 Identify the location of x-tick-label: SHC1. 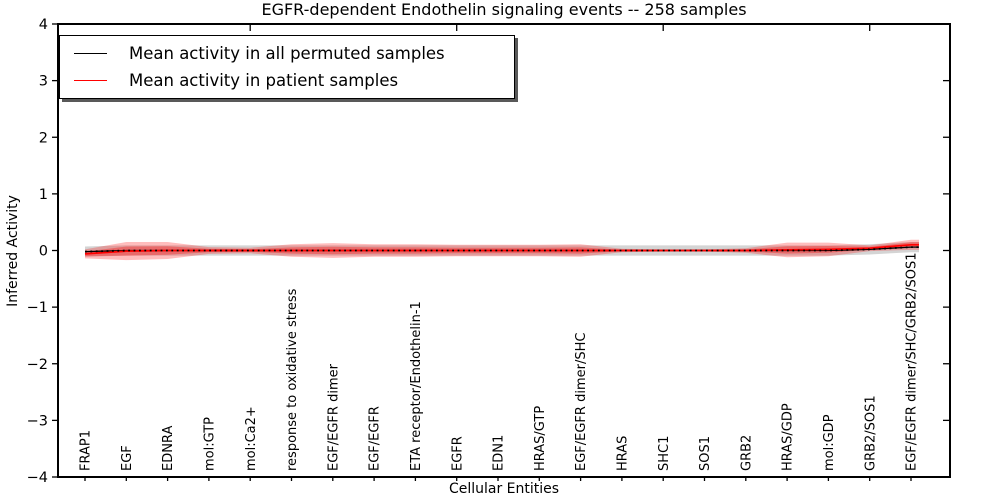
(664, 453).